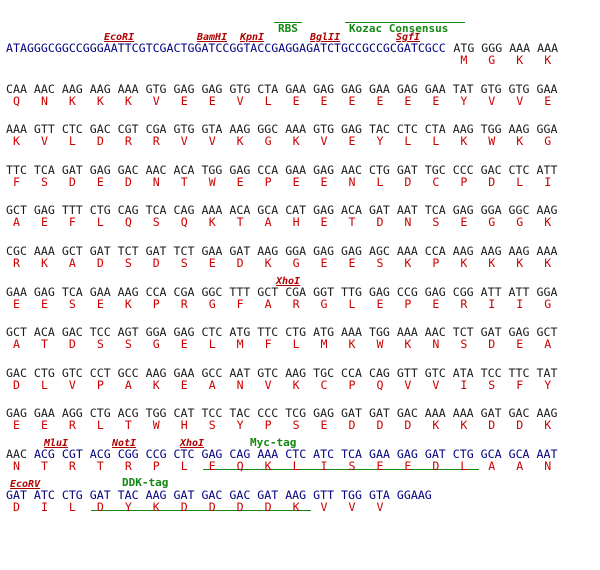  I want to click on site-label: BglII, so click(325, 37).